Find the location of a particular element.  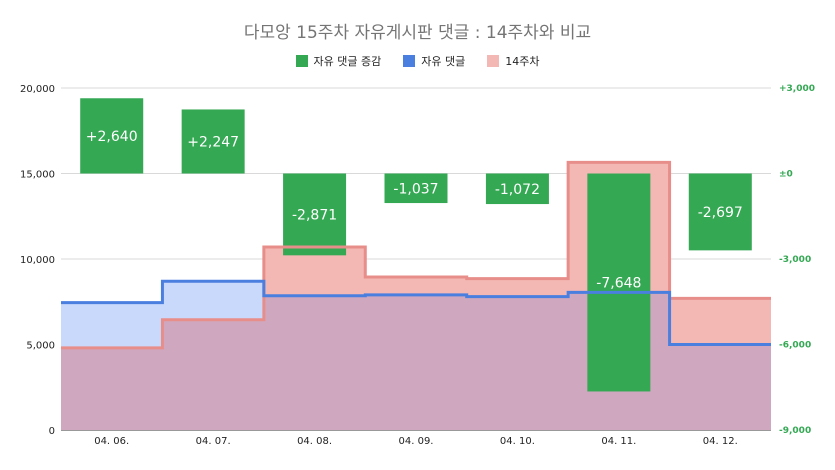

left-tick-label: 0 is located at coordinates (52, 431).